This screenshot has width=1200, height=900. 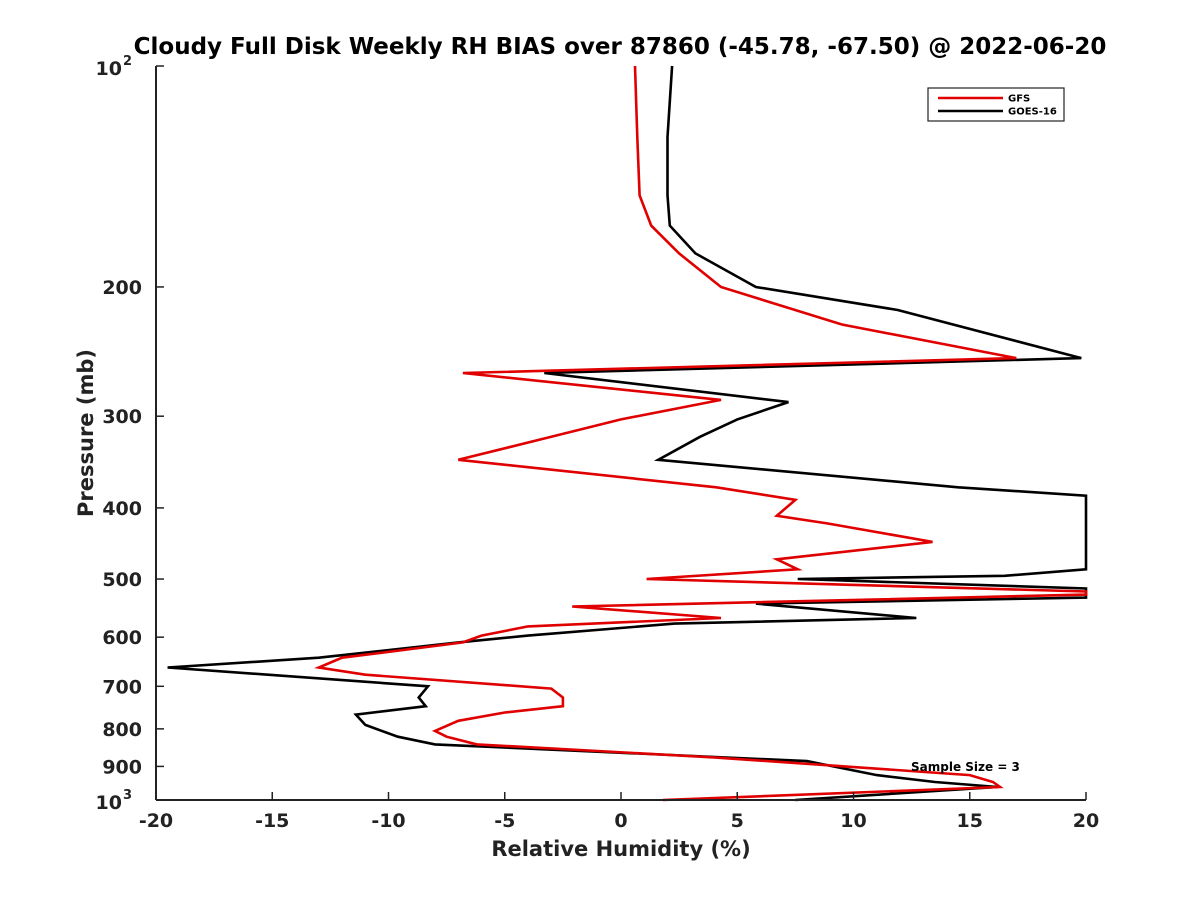 What do you see at coordinates (122, 509) in the screenshot?
I see `y-tick-label: 400` at bounding box center [122, 509].